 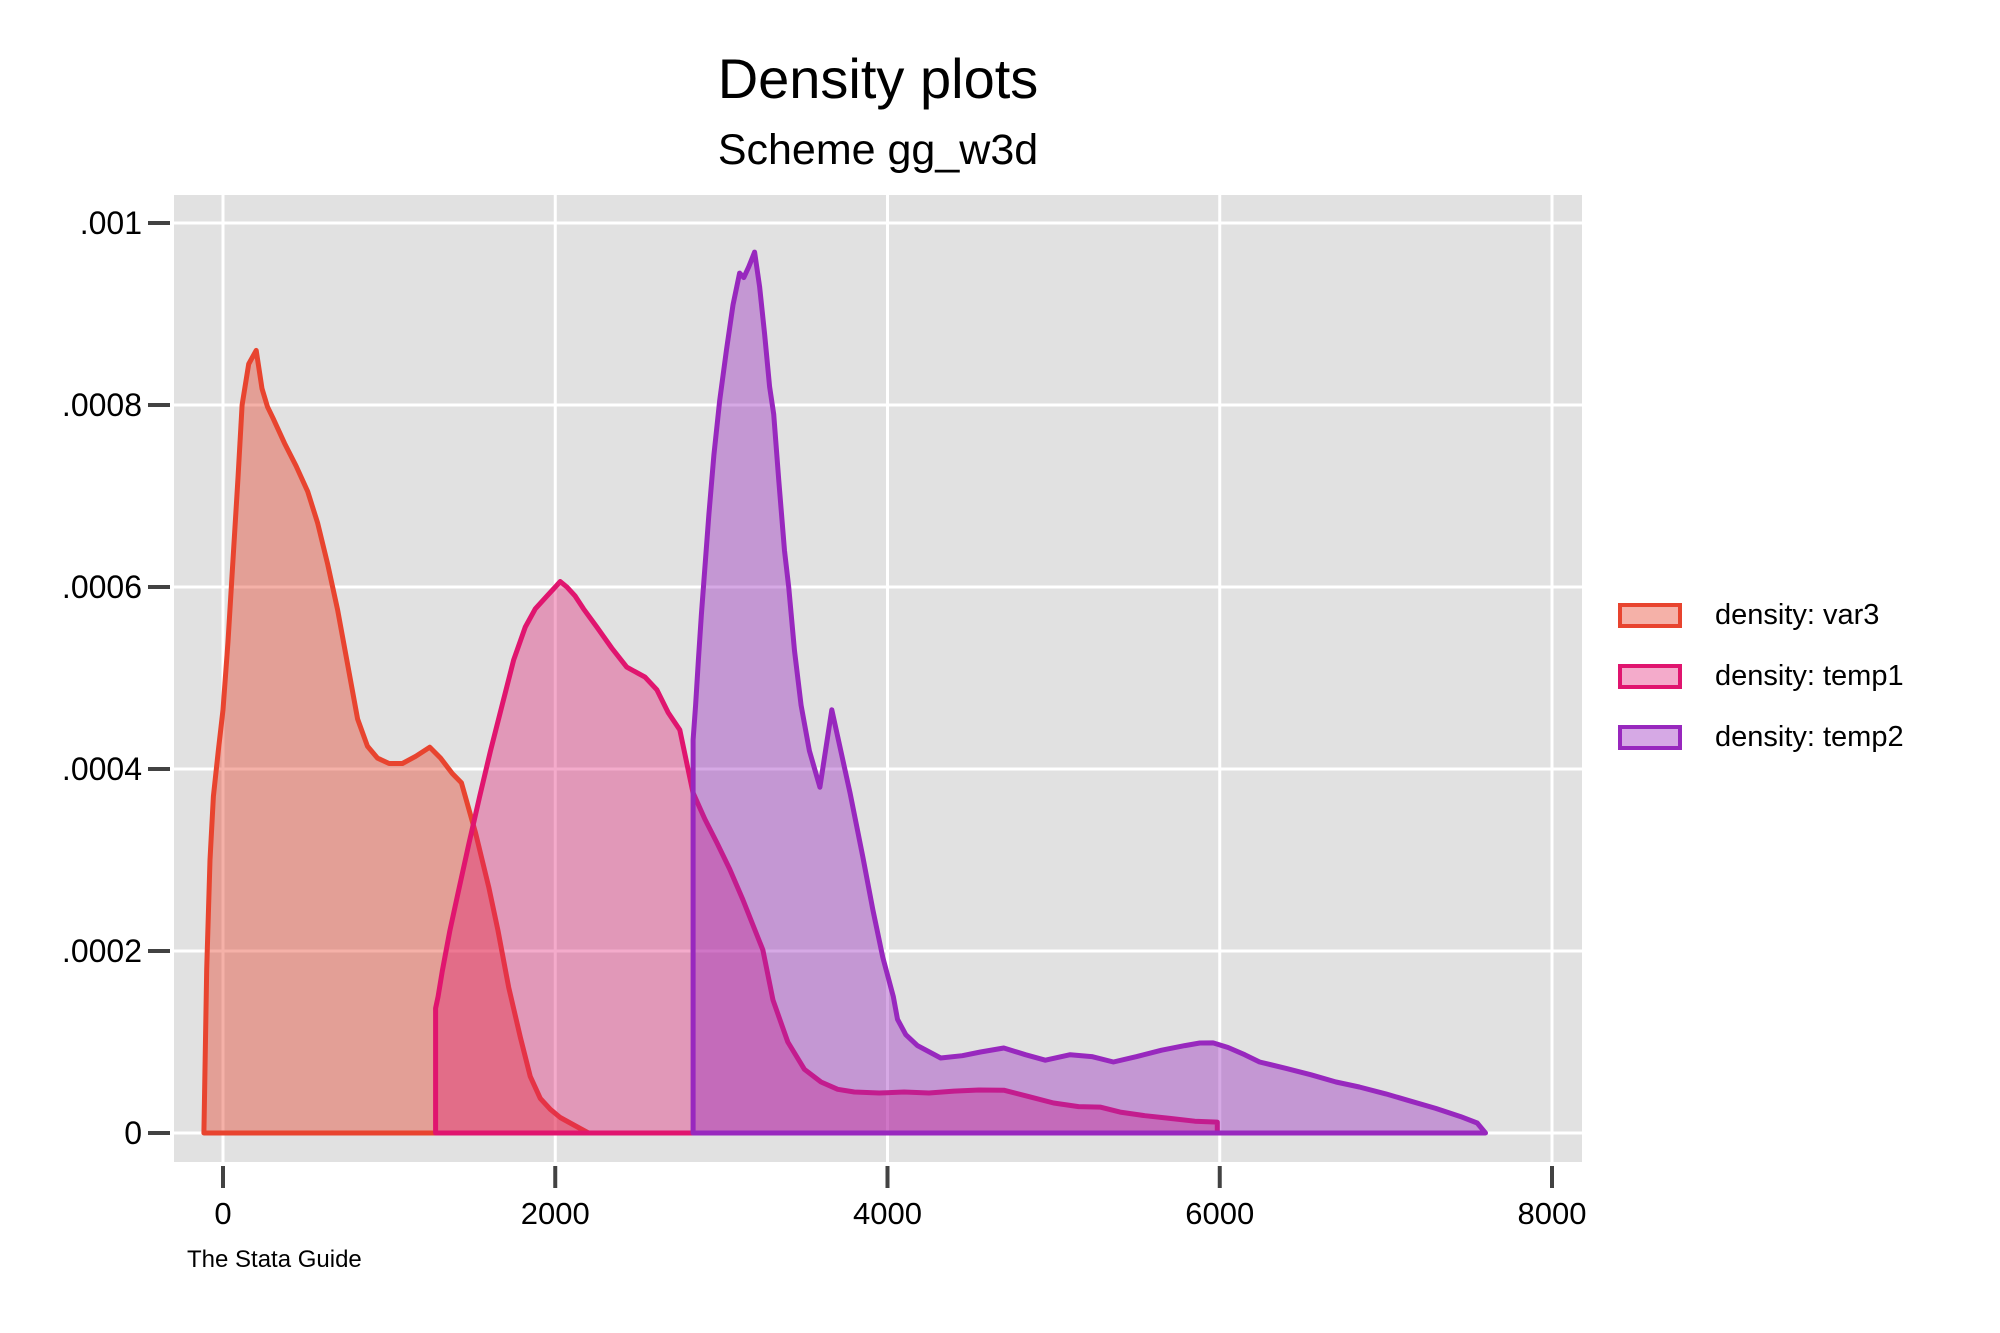 What do you see at coordinates (102, 405) in the screenshot?
I see `y-tick-label: .0008` at bounding box center [102, 405].